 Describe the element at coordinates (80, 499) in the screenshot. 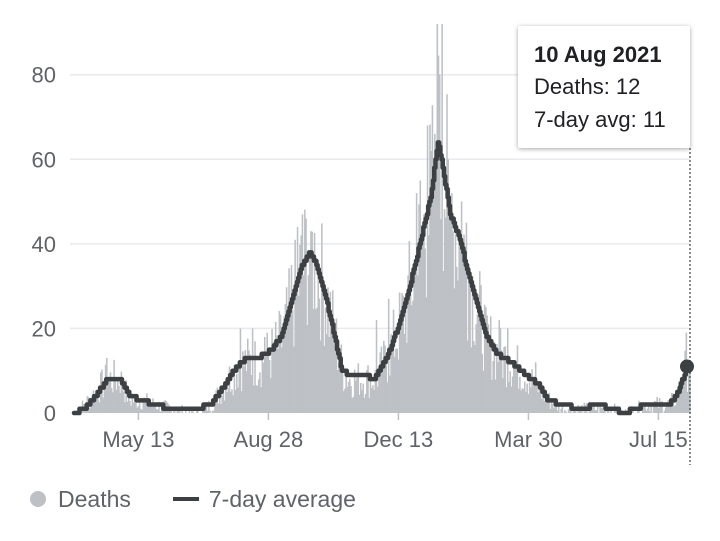

I see `legend-item-deaths: Deaths` at that location.